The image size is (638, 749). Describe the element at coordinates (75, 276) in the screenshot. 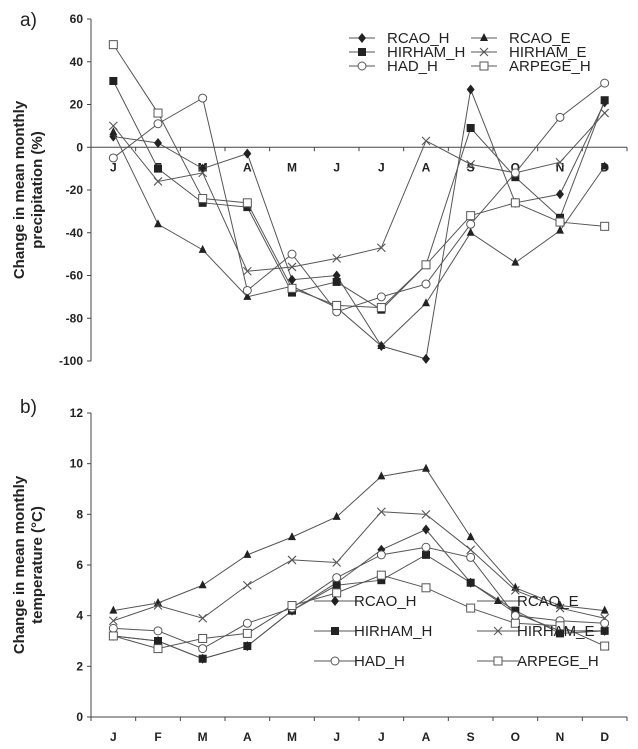

I see `y-tick-label: -60` at that location.